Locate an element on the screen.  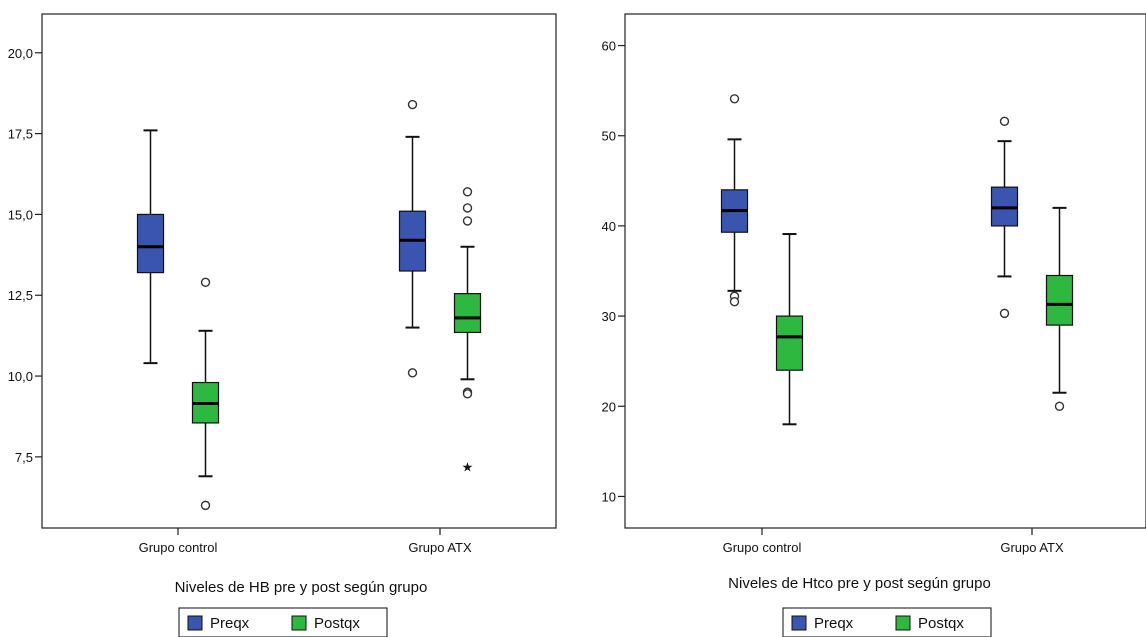
y-tick-label: 50 is located at coordinates (609, 136).